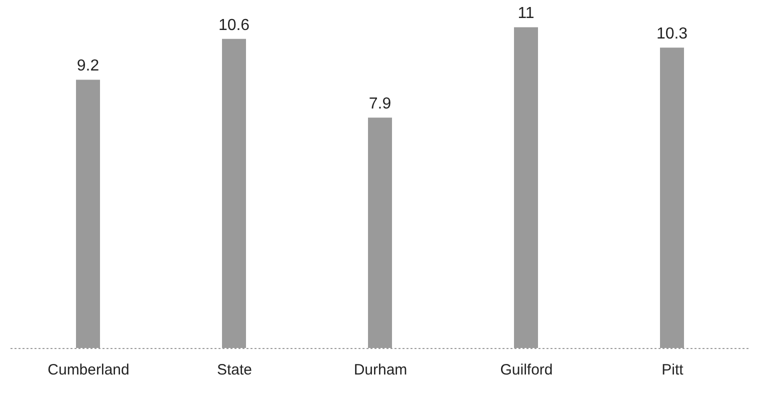  What do you see at coordinates (526, 370) in the screenshot?
I see `x-tick-label: Guilford` at bounding box center [526, 370].